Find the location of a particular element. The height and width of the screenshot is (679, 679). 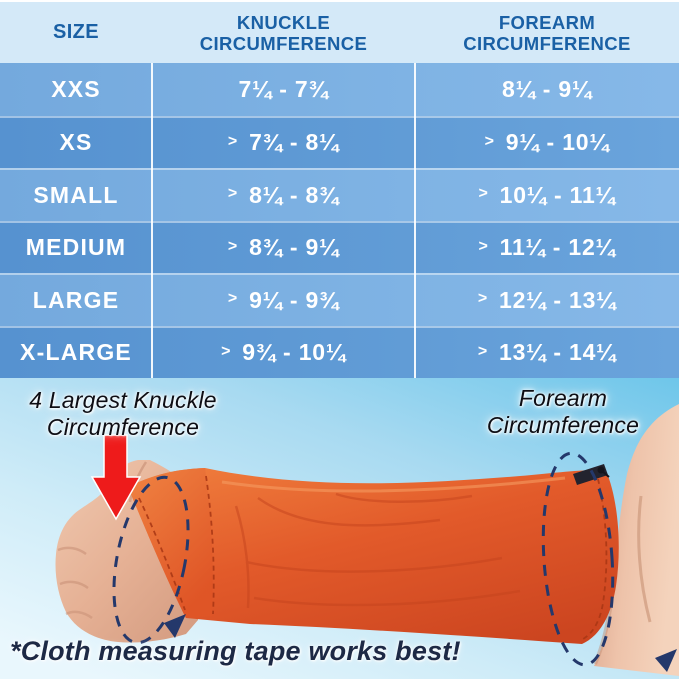

forearm-value: >11¼ - 12¼ is located at coordinates (547, 248).